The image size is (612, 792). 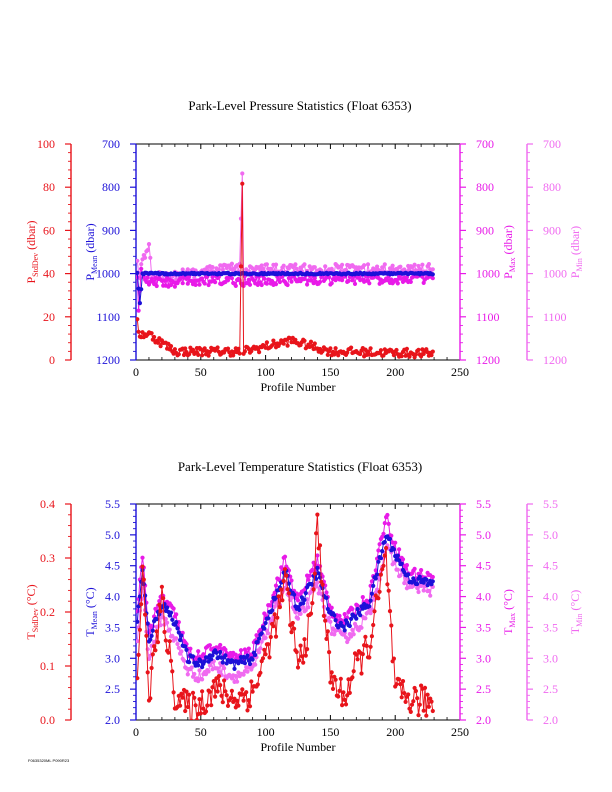 I want to click on x-tick-label: 200, so click(x=395, y=372).